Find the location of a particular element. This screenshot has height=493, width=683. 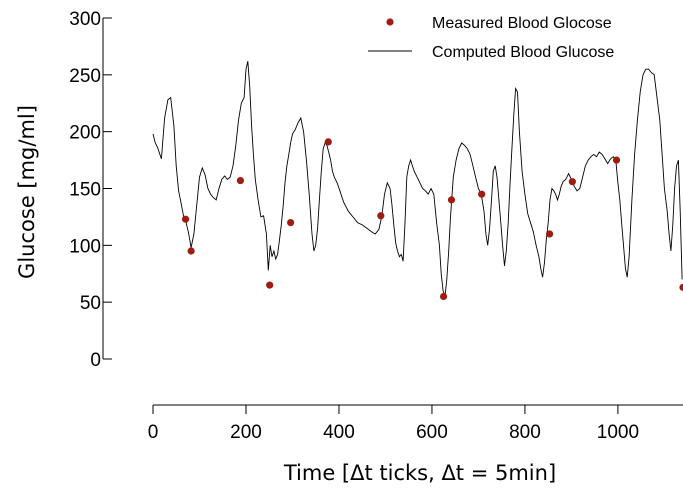

y-tick-label: 250 is located at coordinates (85, 76).